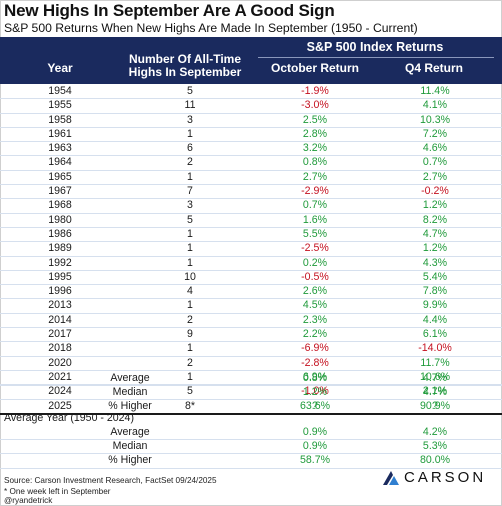 The image size is (502, 506). What do you see at coordinates (315, 362) in the screenshot?
I see `october-return-cell: -2.8%` at bounding box center [315, 362].